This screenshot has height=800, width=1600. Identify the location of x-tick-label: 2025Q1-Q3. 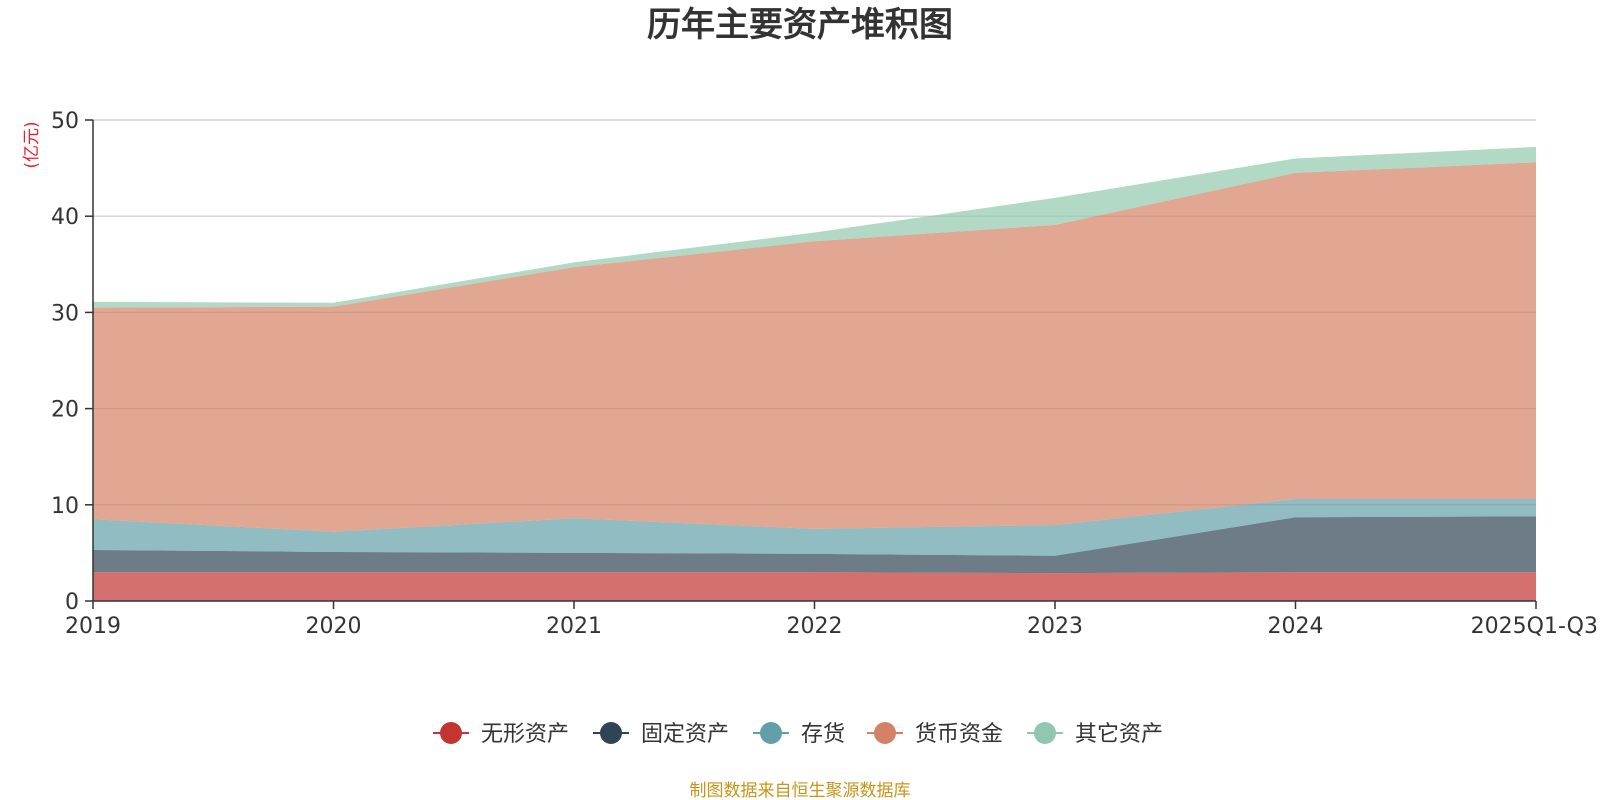
(1534, 626).